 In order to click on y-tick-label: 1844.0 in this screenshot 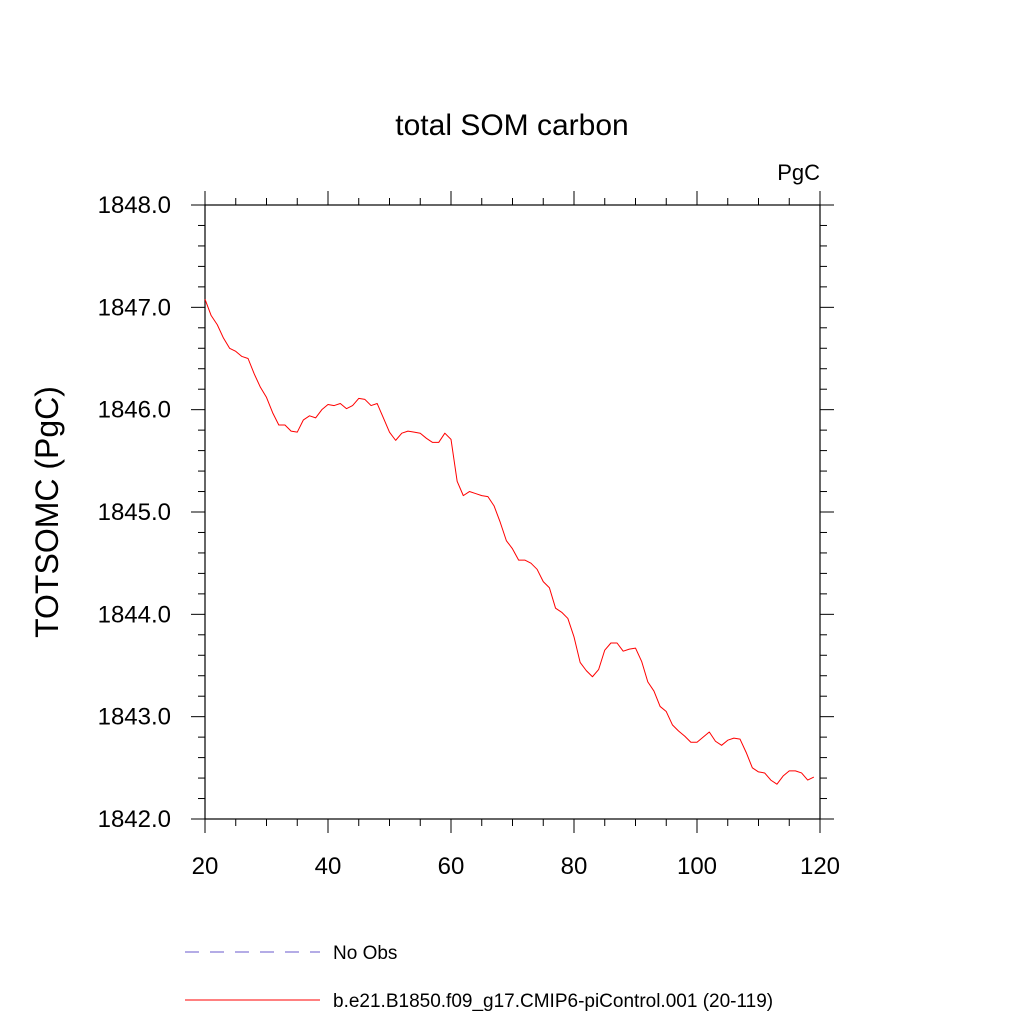, I will do `click(134, 614)`.